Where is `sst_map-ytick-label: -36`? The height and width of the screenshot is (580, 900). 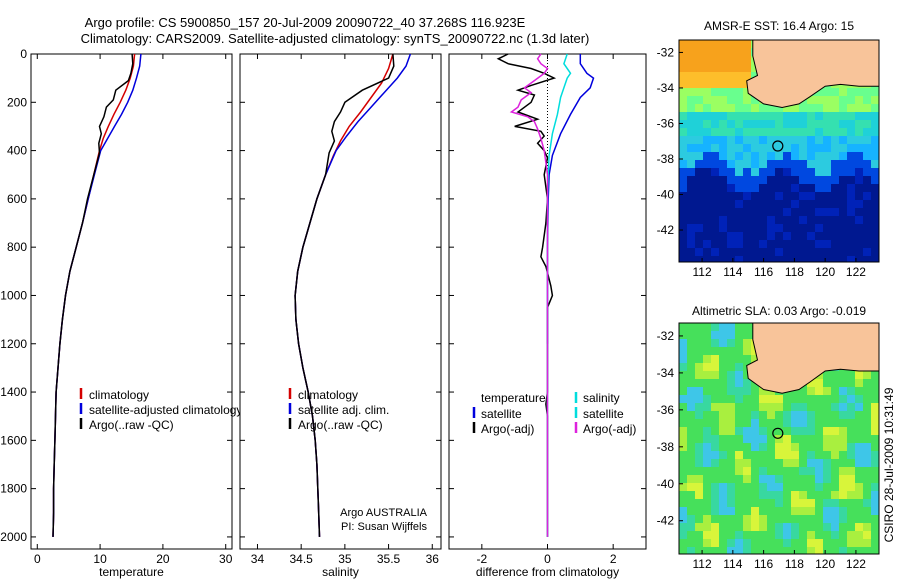
sst_map-ytick-label: -36 is located at coordinates (666, 123).